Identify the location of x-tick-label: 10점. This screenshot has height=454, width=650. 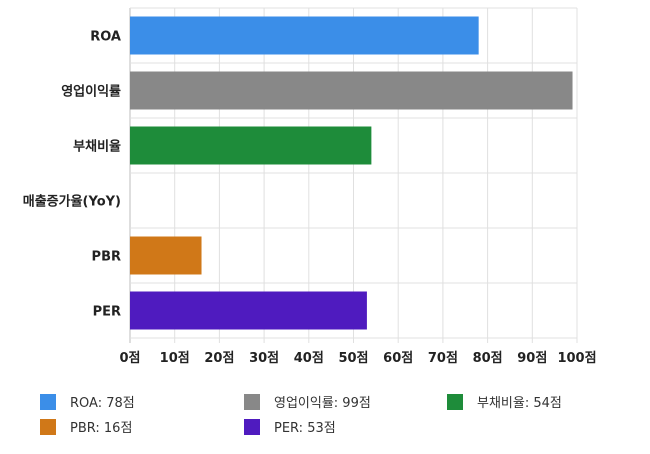
(175, 358).